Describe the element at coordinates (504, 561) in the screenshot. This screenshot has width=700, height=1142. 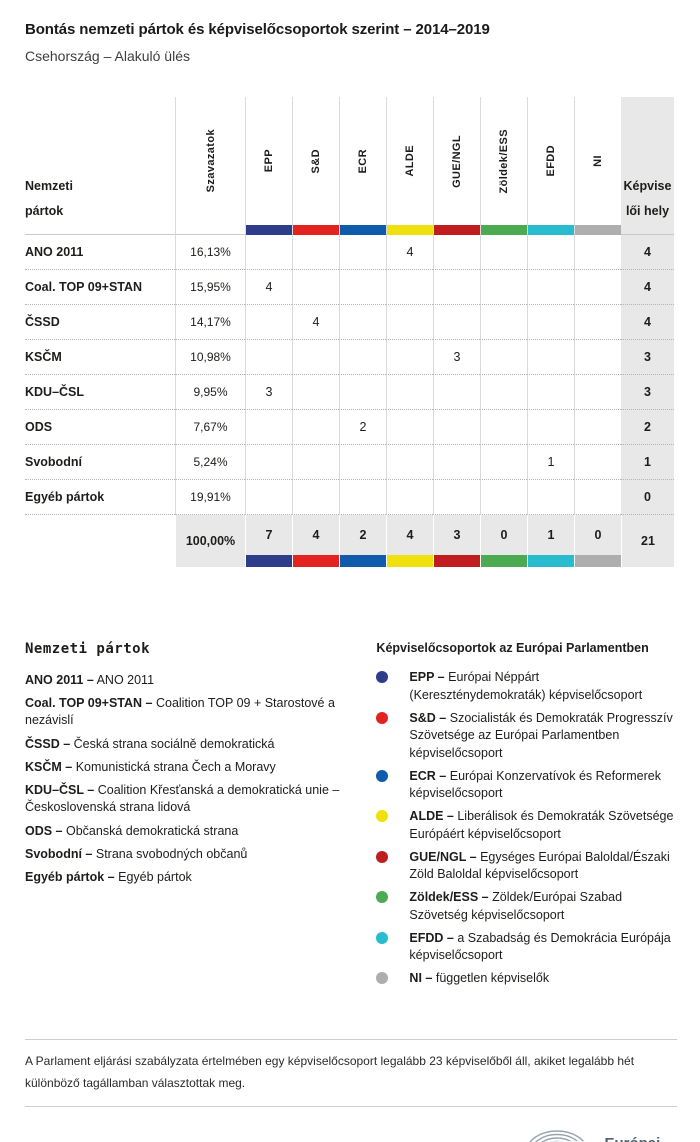
I see `greens-total-bar` at that location.